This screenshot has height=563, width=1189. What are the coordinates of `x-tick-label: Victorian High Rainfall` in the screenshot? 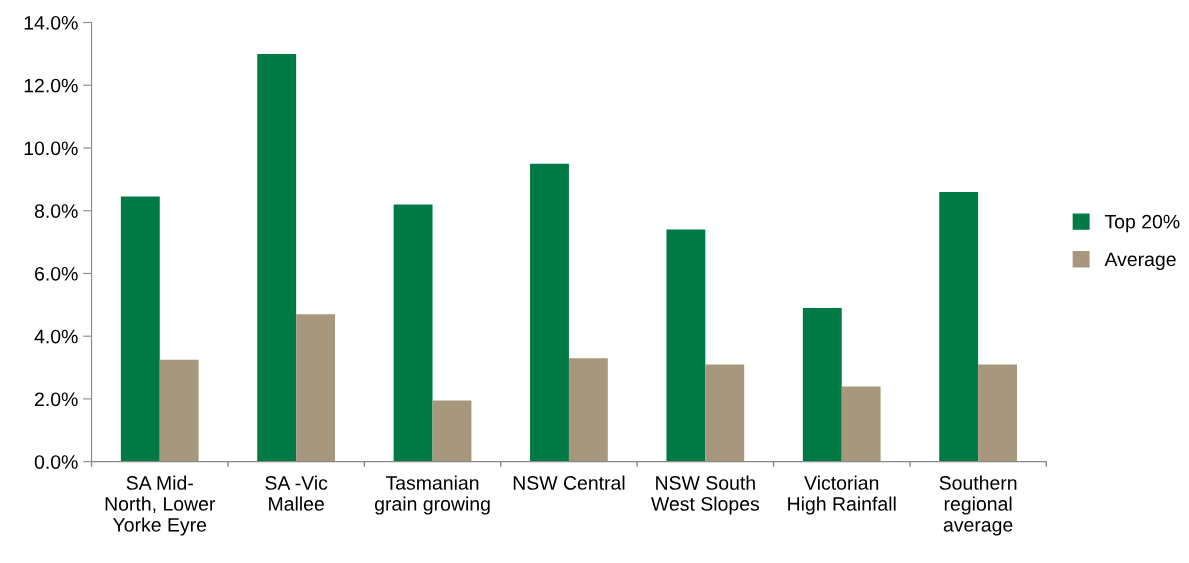 It's located at (842, 495).